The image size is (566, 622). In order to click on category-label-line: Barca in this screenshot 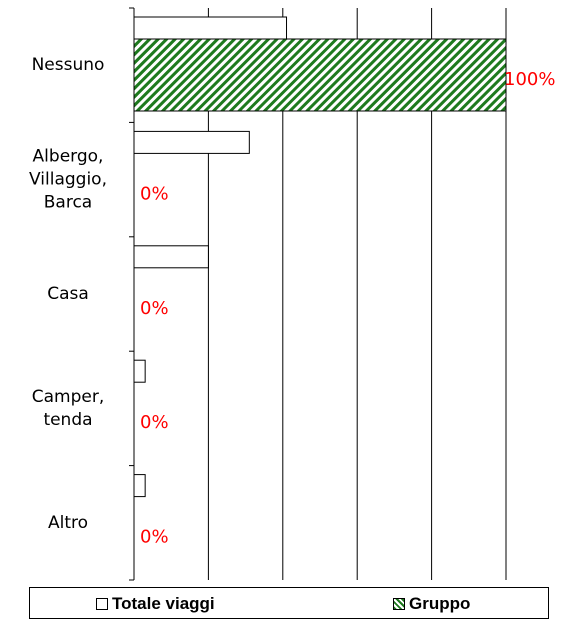, I will do `click(68, 203)`.